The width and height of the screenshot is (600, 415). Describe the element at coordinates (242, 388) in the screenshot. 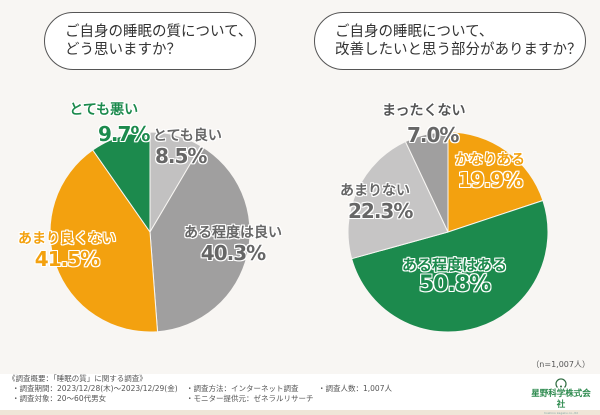

I see `survey-method: ・調査方法：インターネット調査` at that location.